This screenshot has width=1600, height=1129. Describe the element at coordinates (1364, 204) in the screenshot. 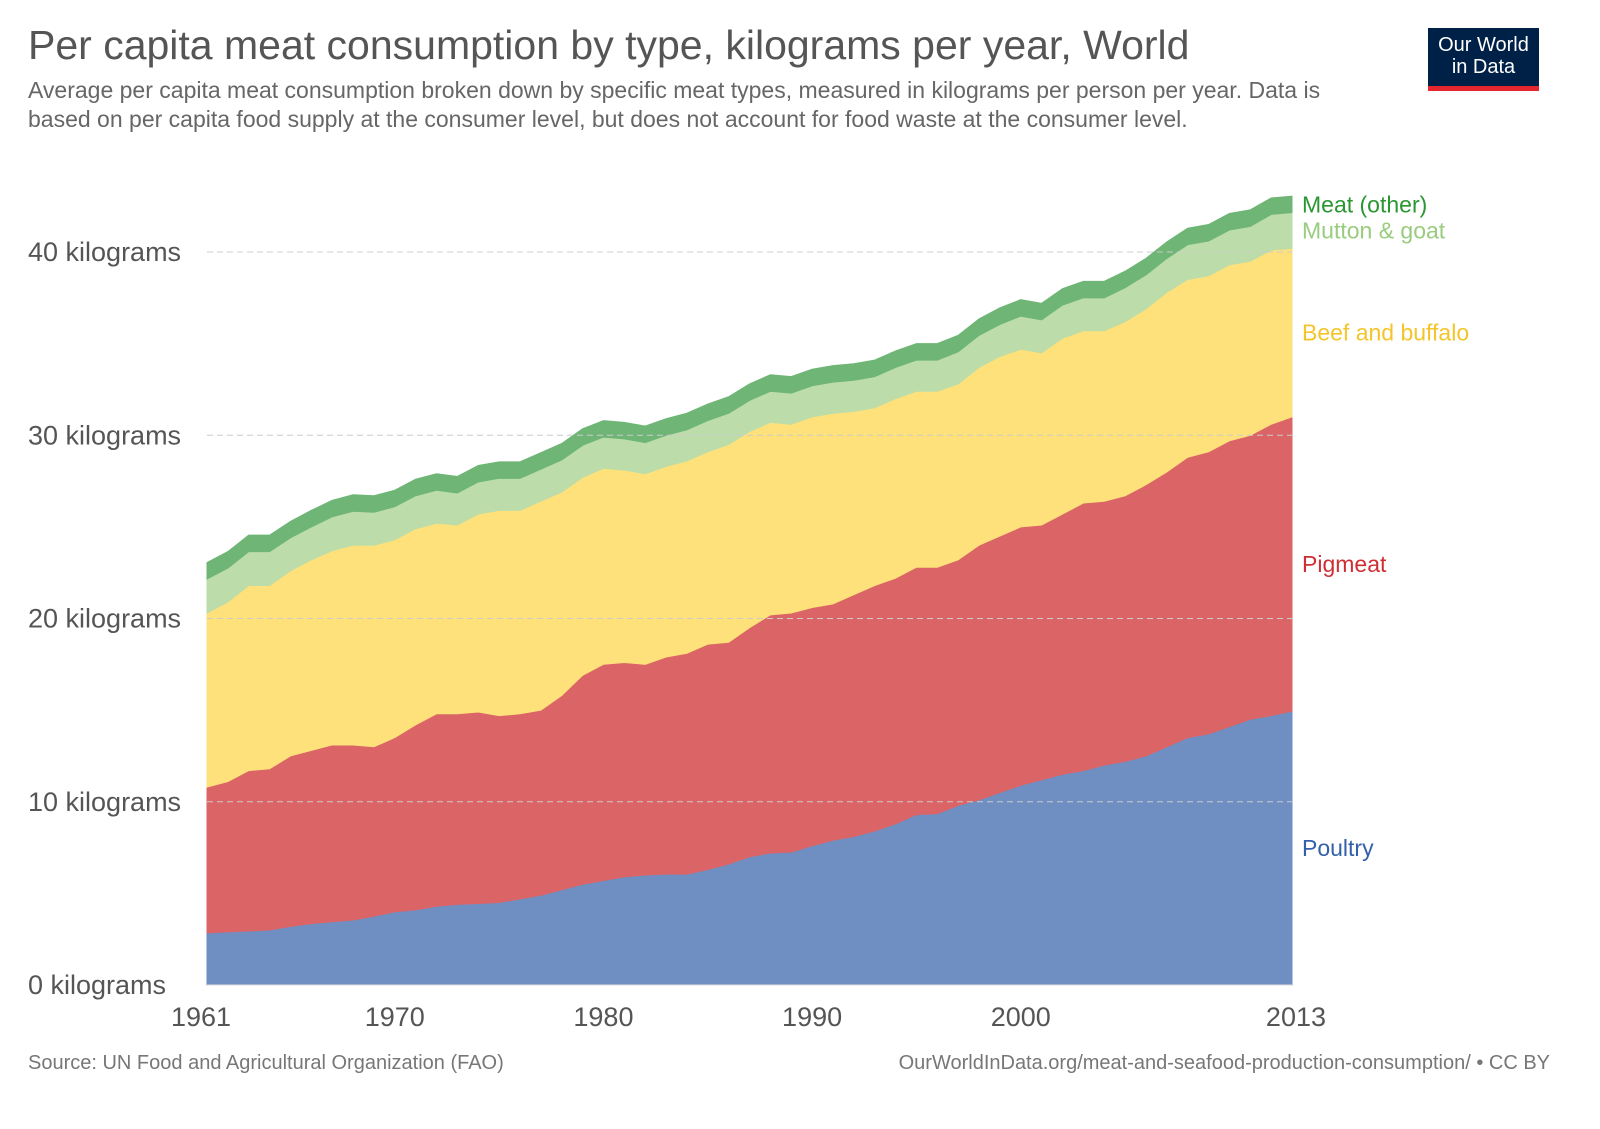

I see `series-label: Meat (other)` at that location.